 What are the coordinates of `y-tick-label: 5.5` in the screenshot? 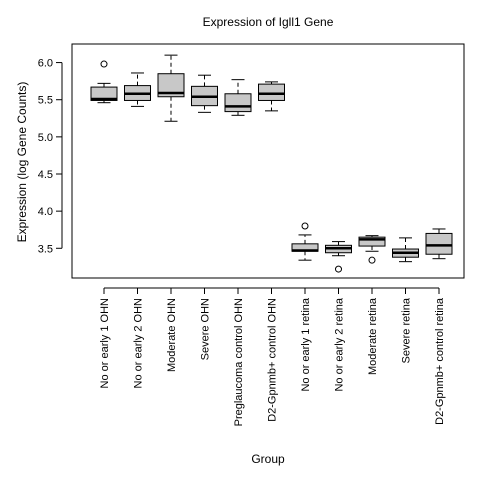 It's located at (45, 101).